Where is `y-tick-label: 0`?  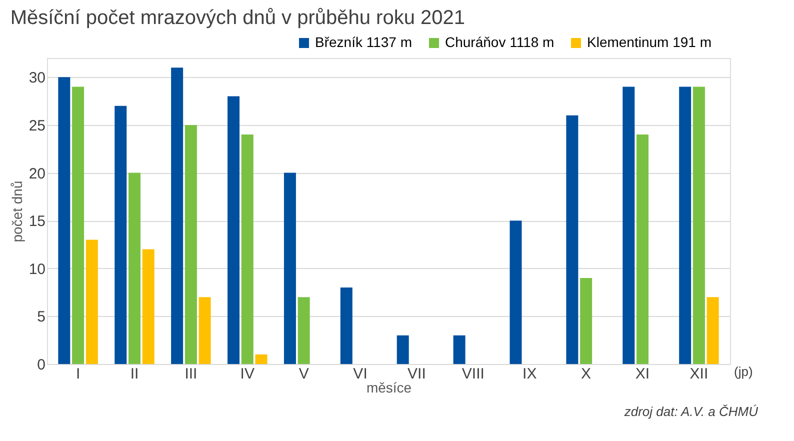
y-tick-label: 0 is located at coordinates (41, 365).